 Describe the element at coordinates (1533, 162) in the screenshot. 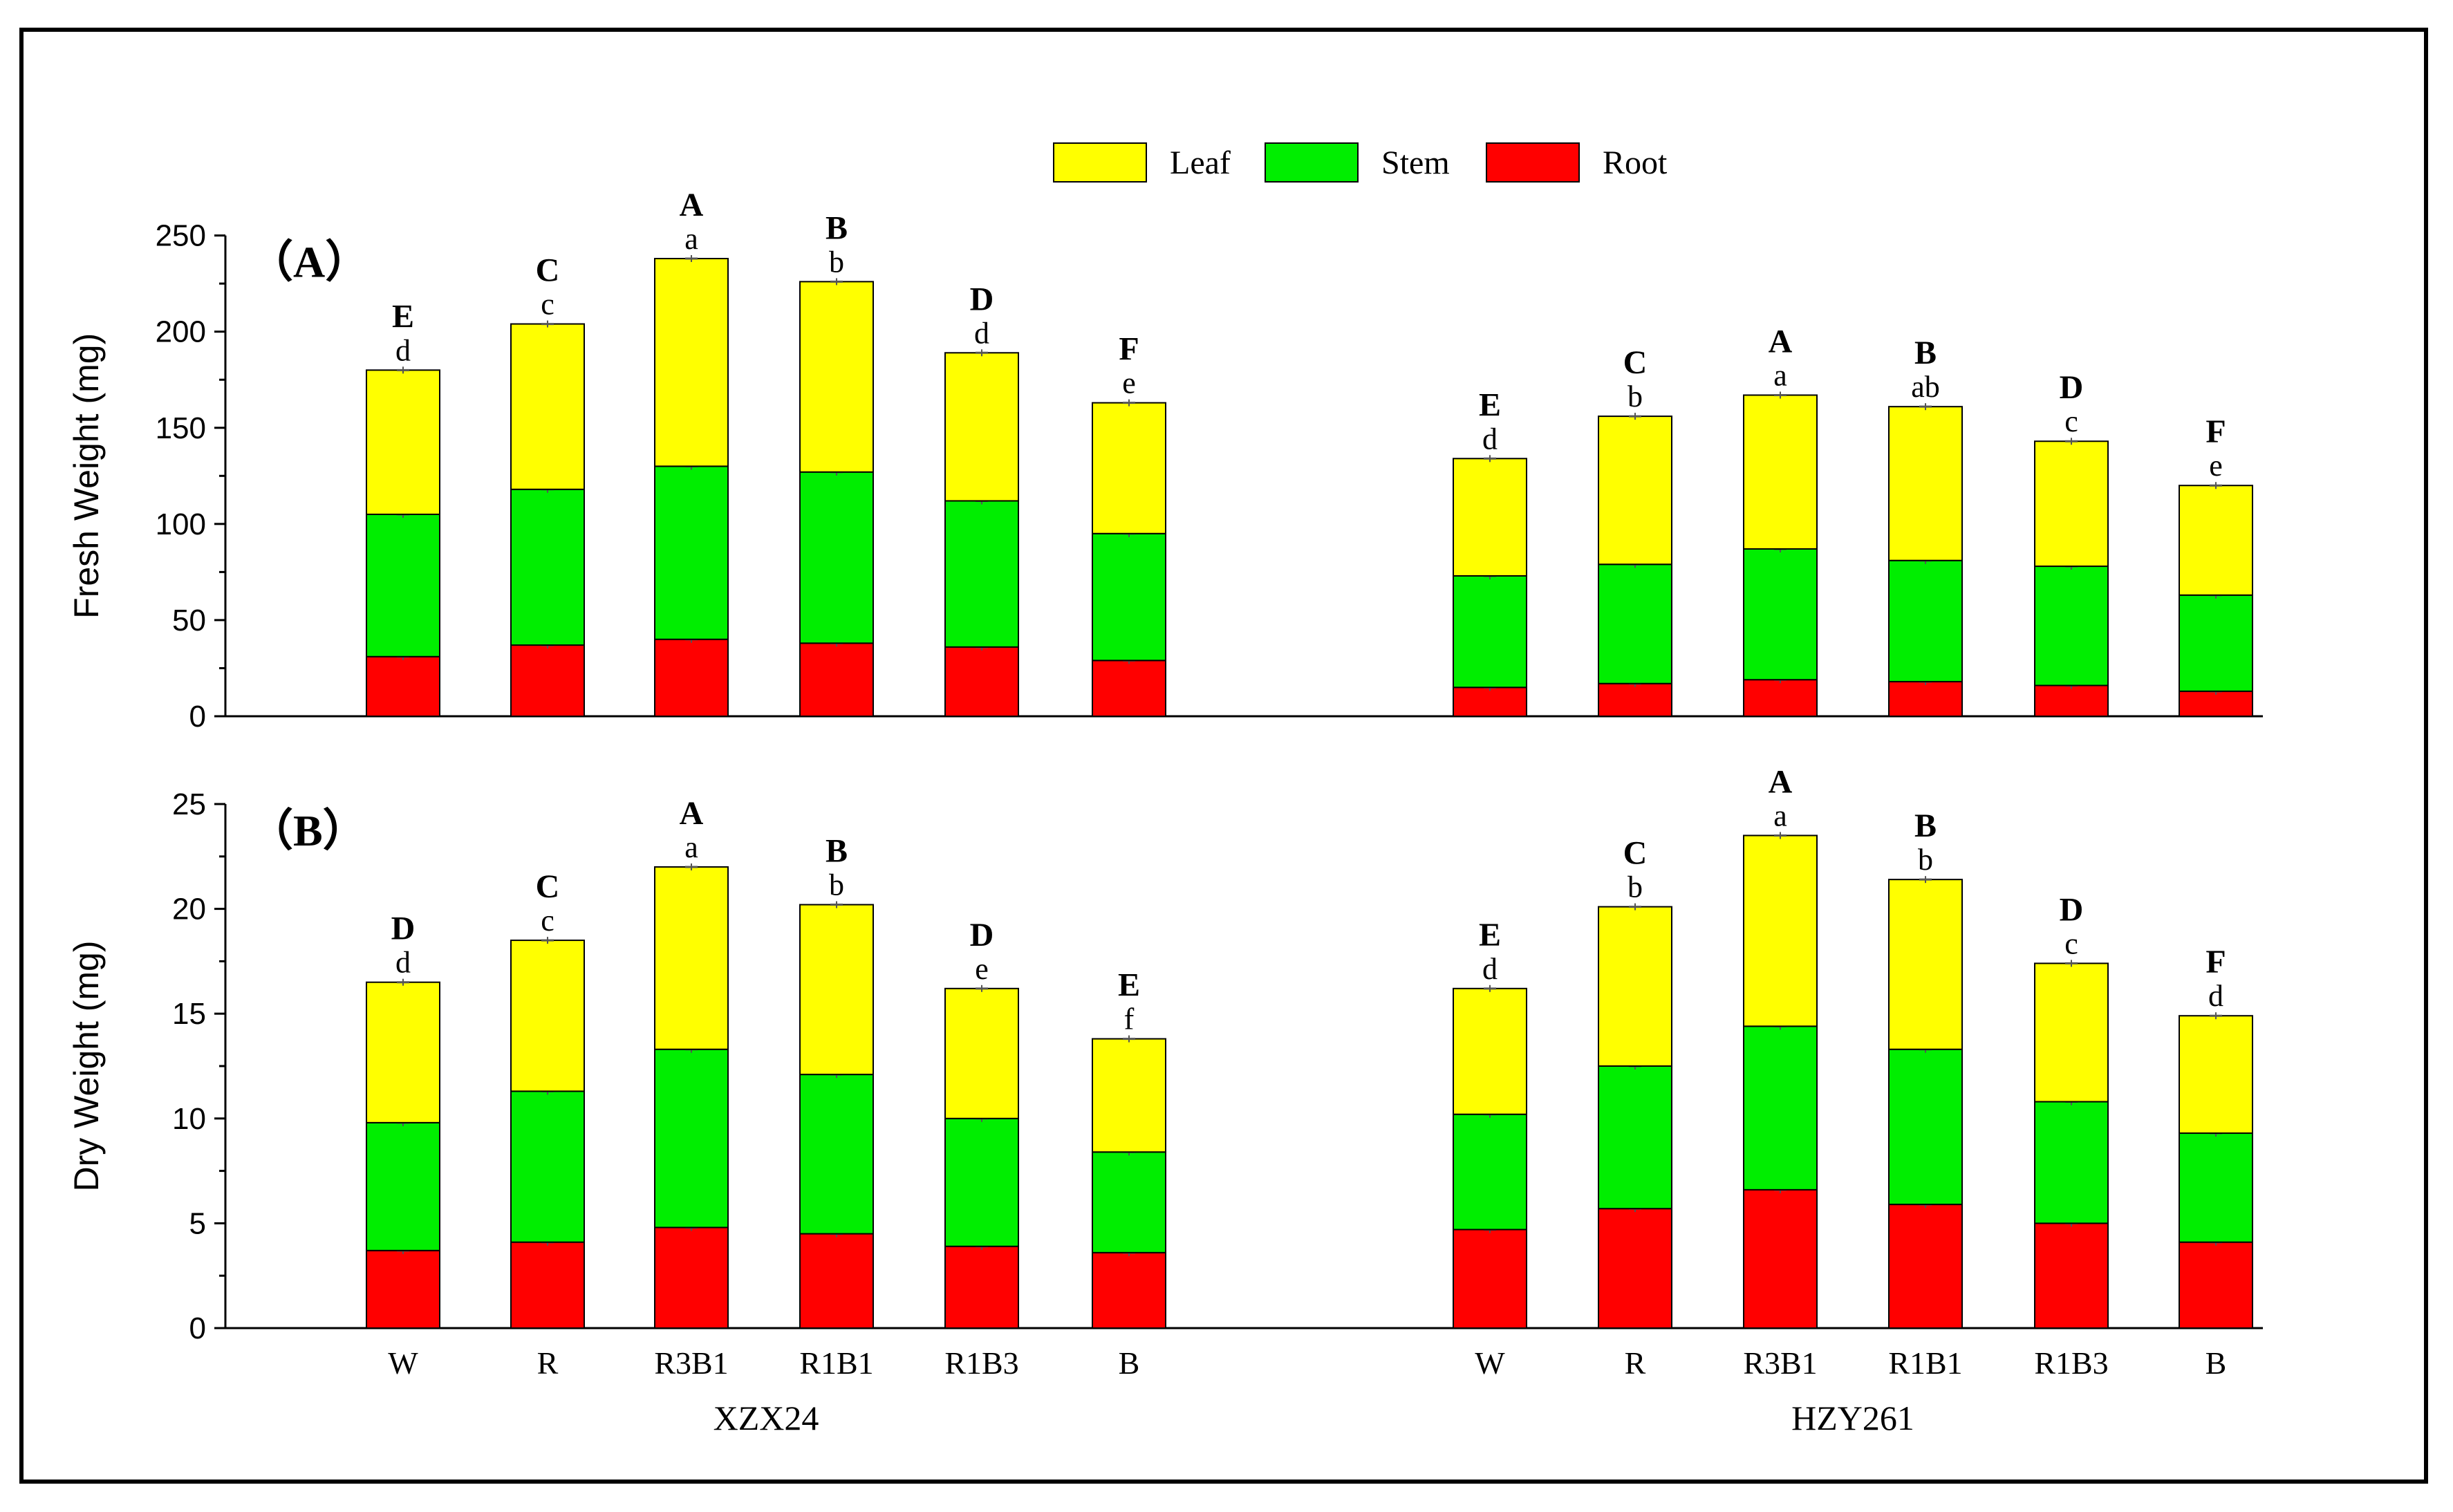

I see `legend-swatch-root` at that location.